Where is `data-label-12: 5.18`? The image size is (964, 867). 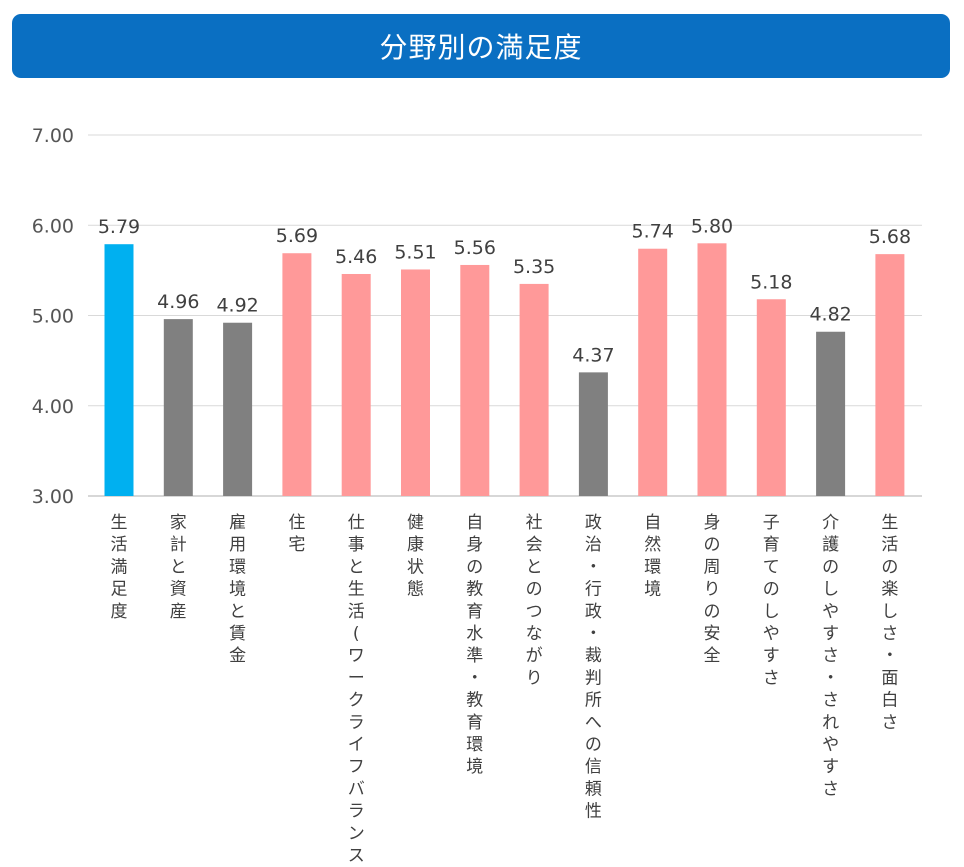 data-label-12: 5.18 is located at coordinates (771, 282).